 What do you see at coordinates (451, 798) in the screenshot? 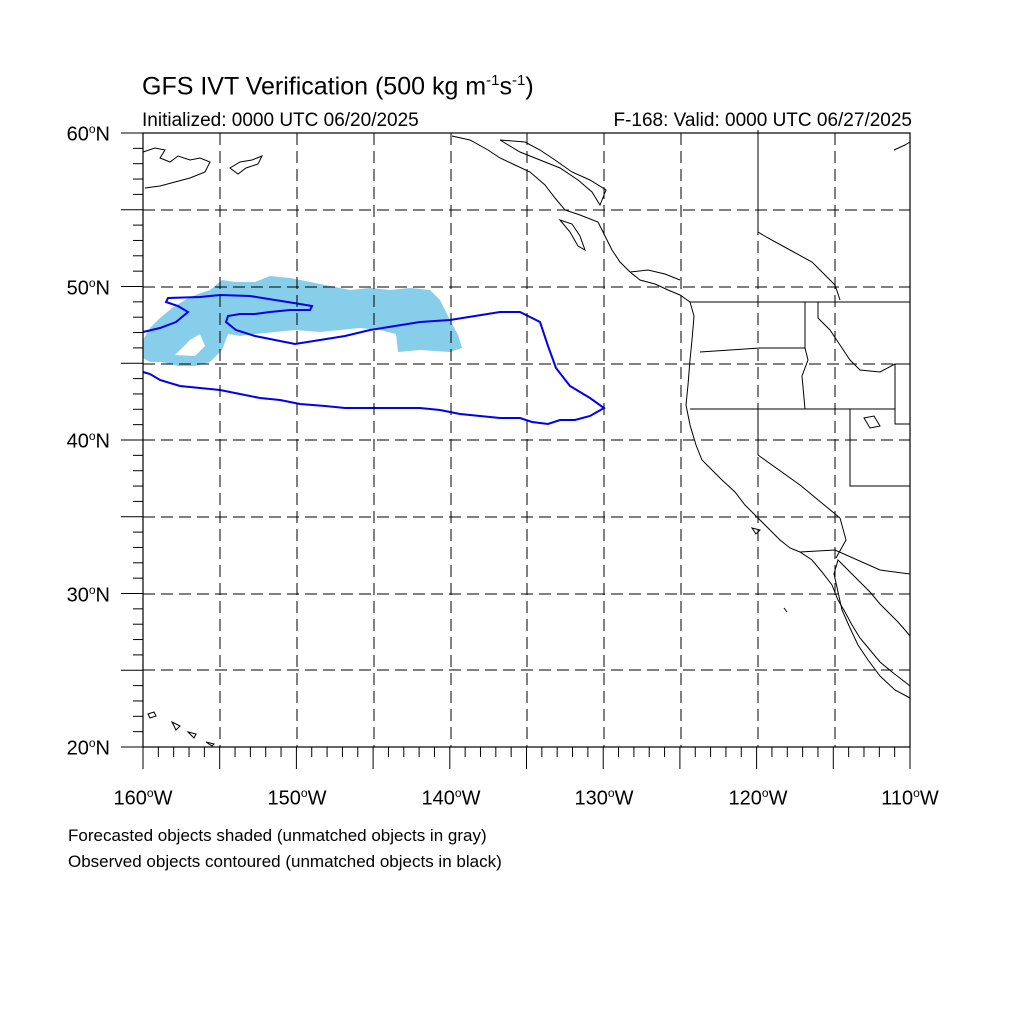
I see `lon-label-140w: 140oW` at bounding box center [451, 798].